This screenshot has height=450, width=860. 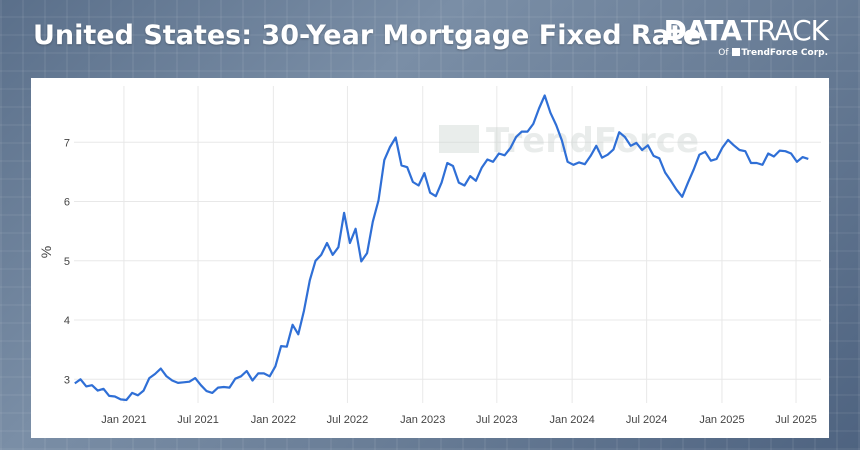 What do you see at coordinates (647, 420) in the screenshot?
I see `x-tick-label: Jul 2024` at bounding box center [647, 420].